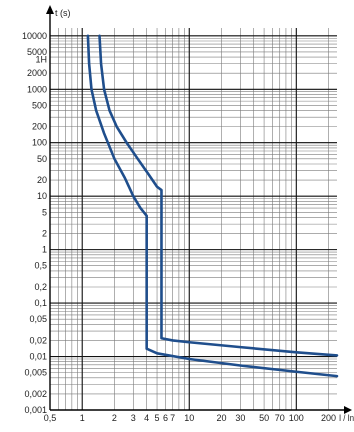 The image size is (354, 432). Describe the element at coordinates (221, 418) in the screenshot. I see `x-tick-label: 20` at that location.